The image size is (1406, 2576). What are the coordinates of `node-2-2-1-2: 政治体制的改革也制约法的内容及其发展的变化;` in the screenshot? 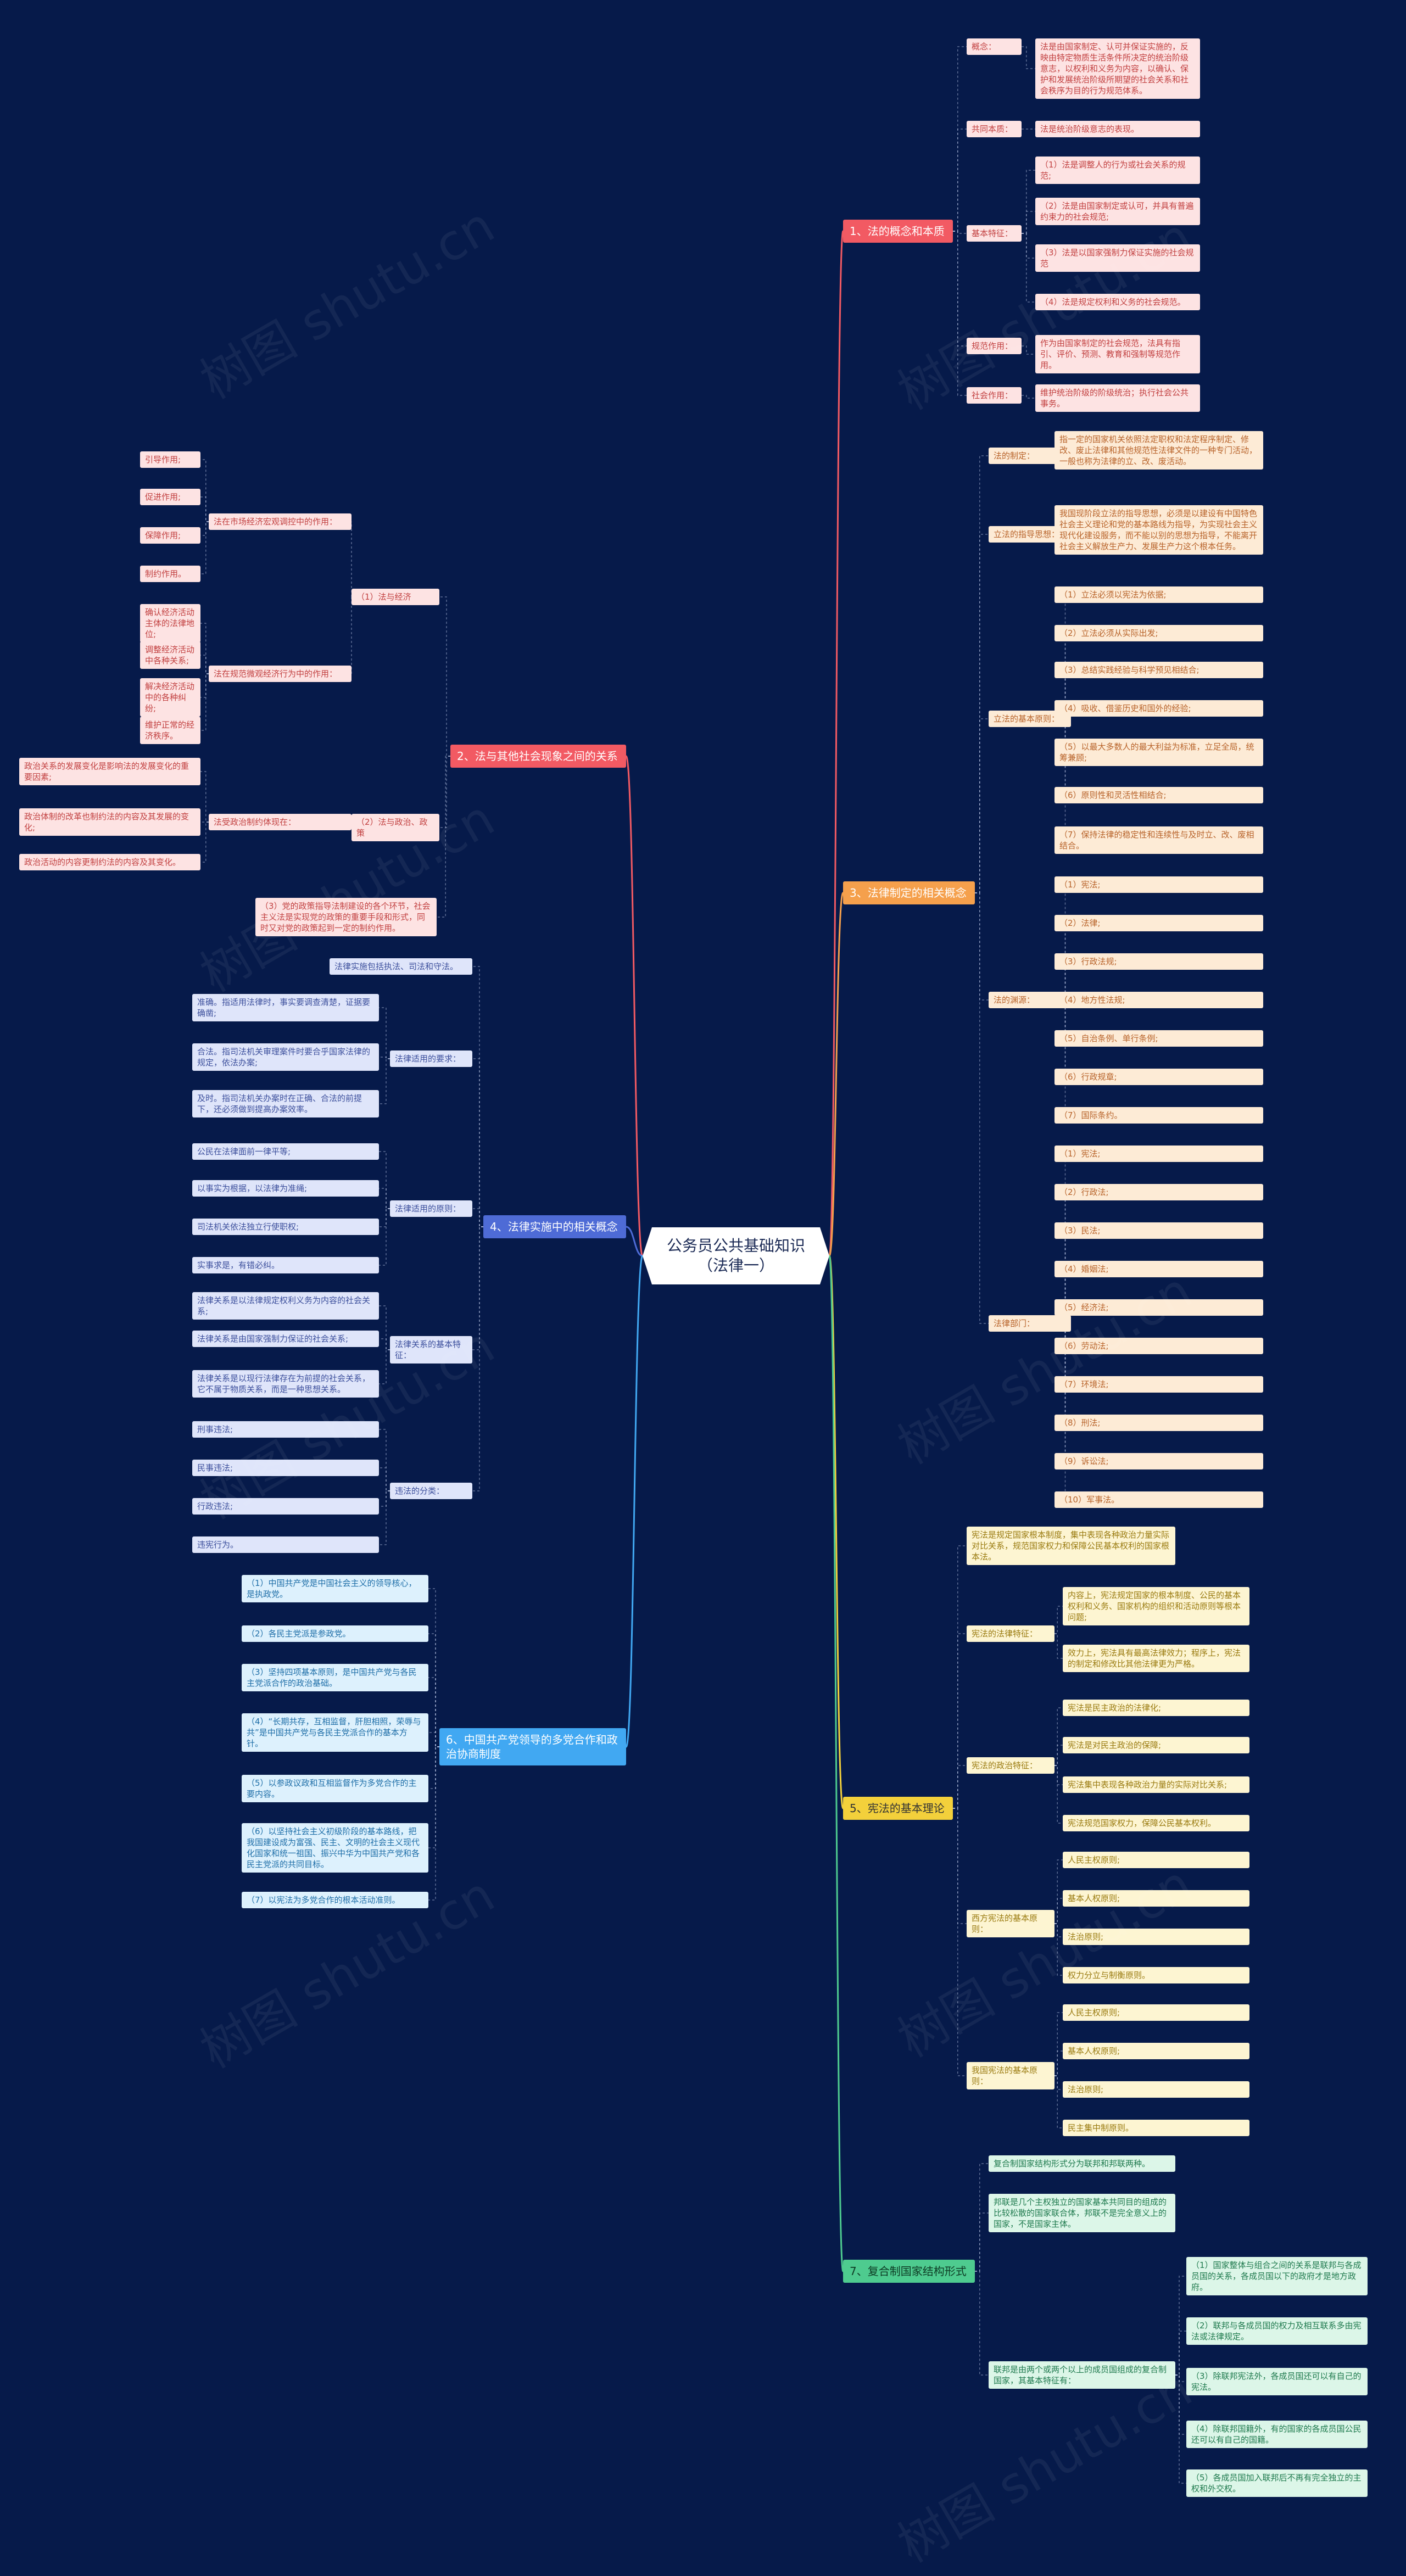 It's located at (109, 822).